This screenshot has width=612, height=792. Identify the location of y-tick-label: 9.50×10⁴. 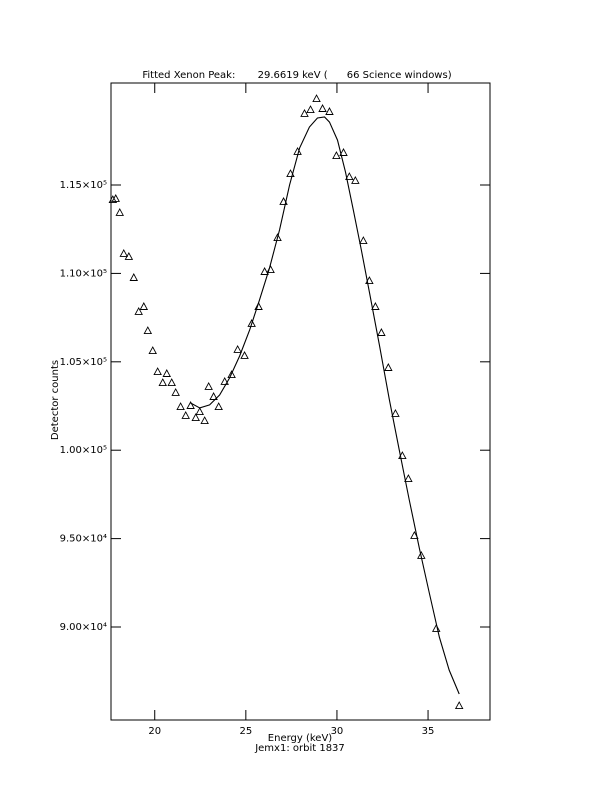
(83, 539).